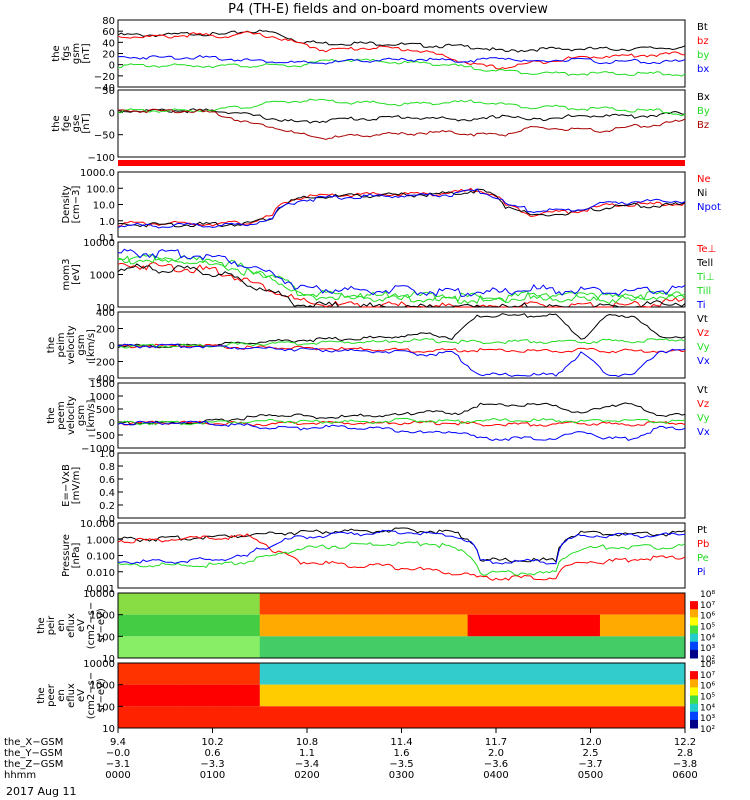  What do you see at coordinates (33, 742) in the screenshot?
I see `x-row-label: the_X−GSM` at bounding box center [33, 742].